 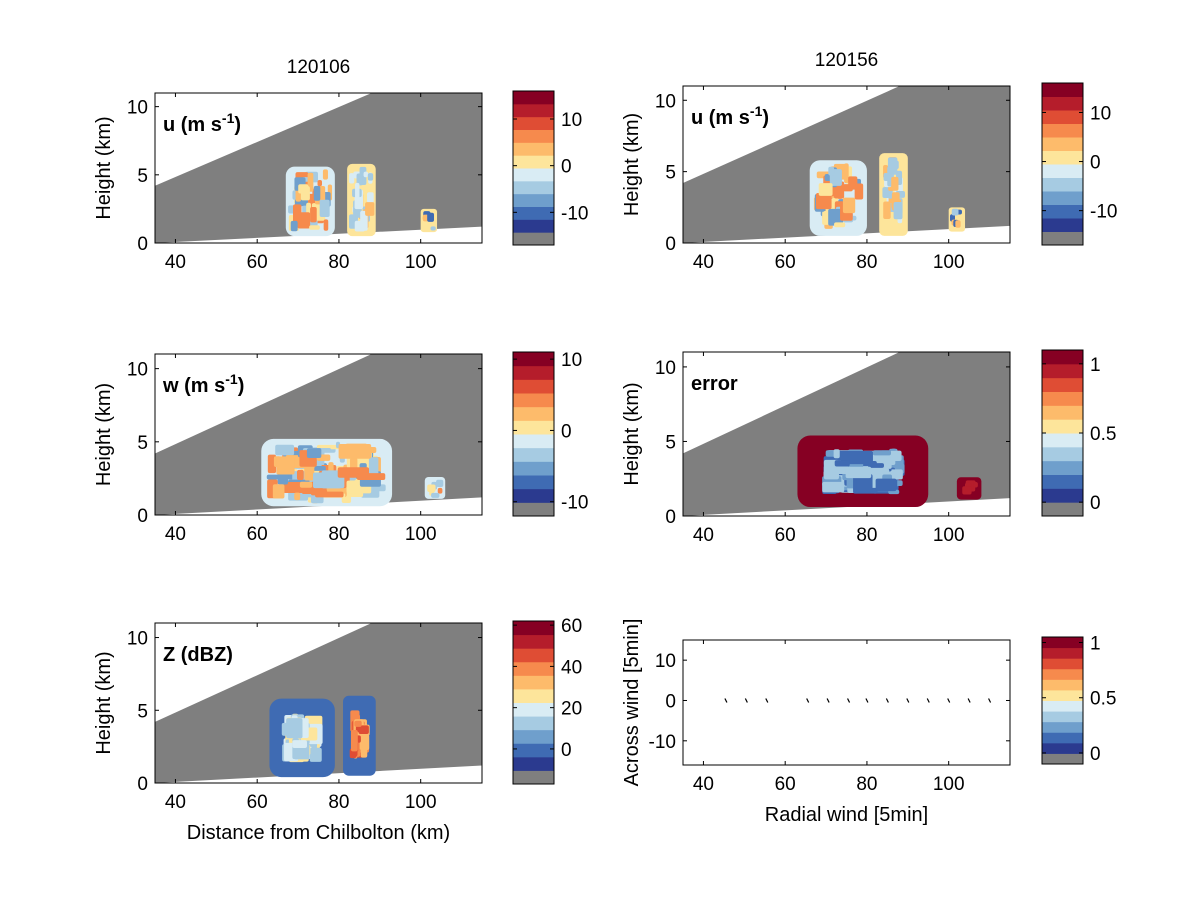 I want to click on x-tick-label: 60, so click(x=257, y=802).